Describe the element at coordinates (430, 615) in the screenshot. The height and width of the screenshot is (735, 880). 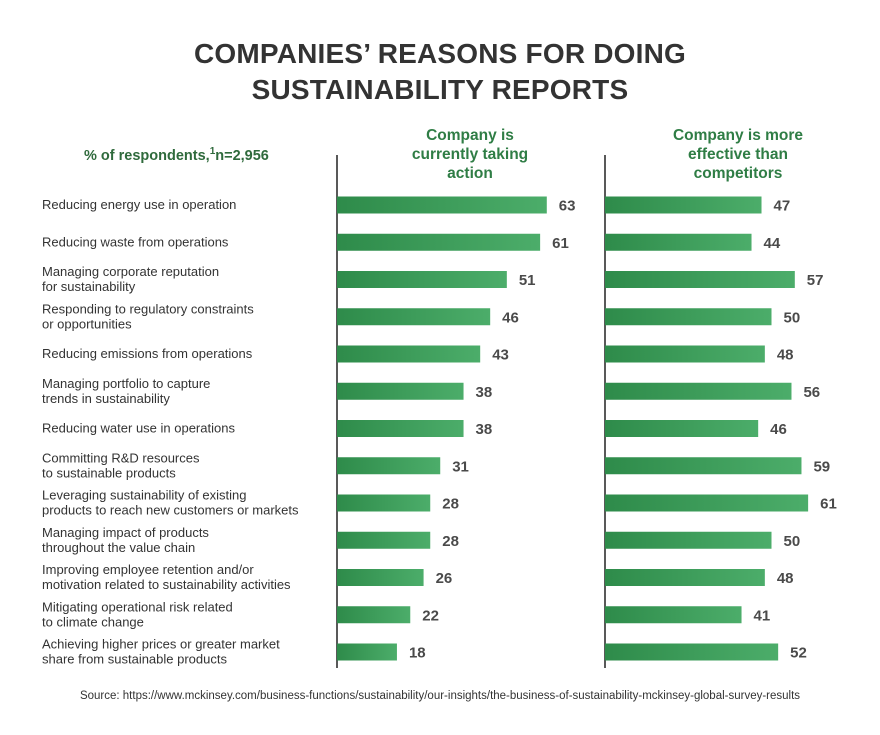
I see `value-label-series-0-row-11: 22` at that location.